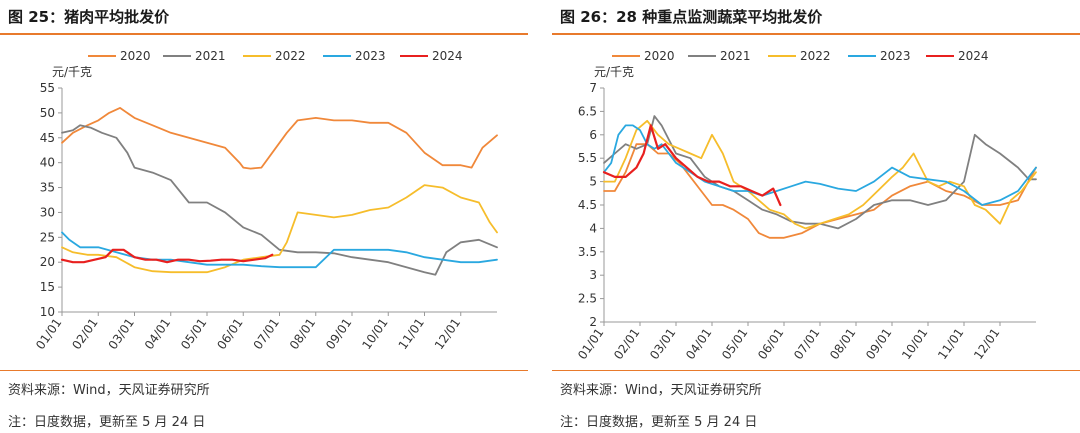 The height and width of the screenshot is (433, 1080). I want to click on y-tick-label: 6, so click(593, 135).